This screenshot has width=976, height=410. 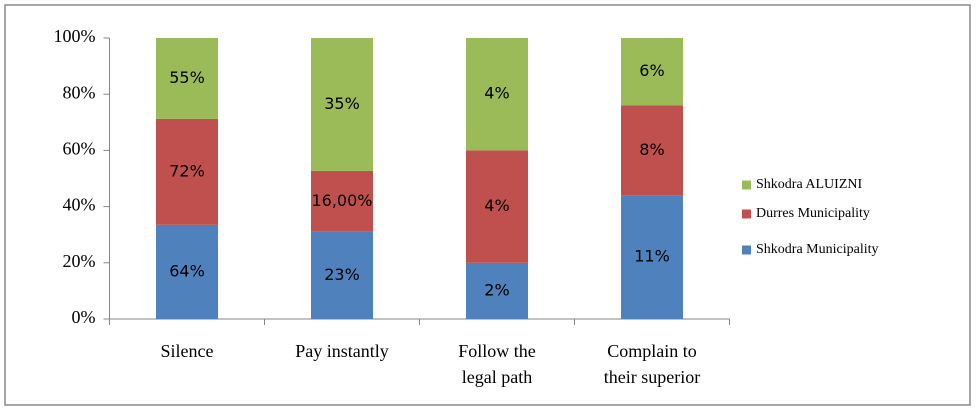 What do you see at coordinates (497, 364) in the screenshot?
I see `x-tick-label: Follow the legal path` at bounding box center [497, 364].